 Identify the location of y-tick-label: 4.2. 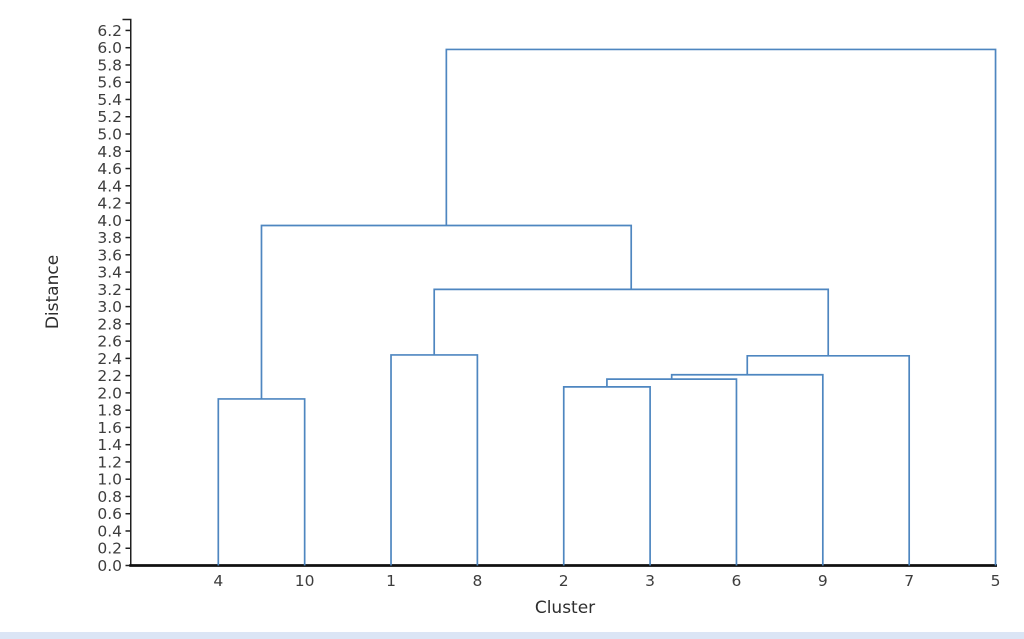
(109, 204).